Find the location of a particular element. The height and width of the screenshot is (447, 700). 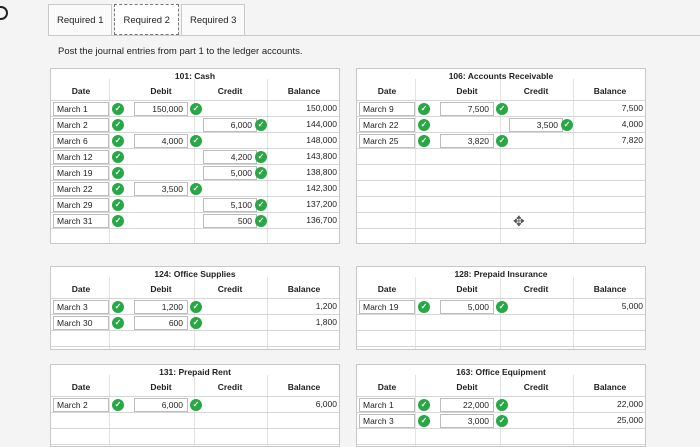

date-field: March 6 is located at coordinates (81, 141).